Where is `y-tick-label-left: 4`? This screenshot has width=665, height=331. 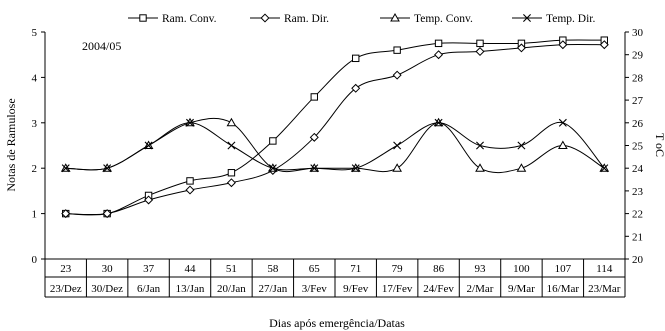
y-tick-label-left: 4 is located at coordinates (35, 78).